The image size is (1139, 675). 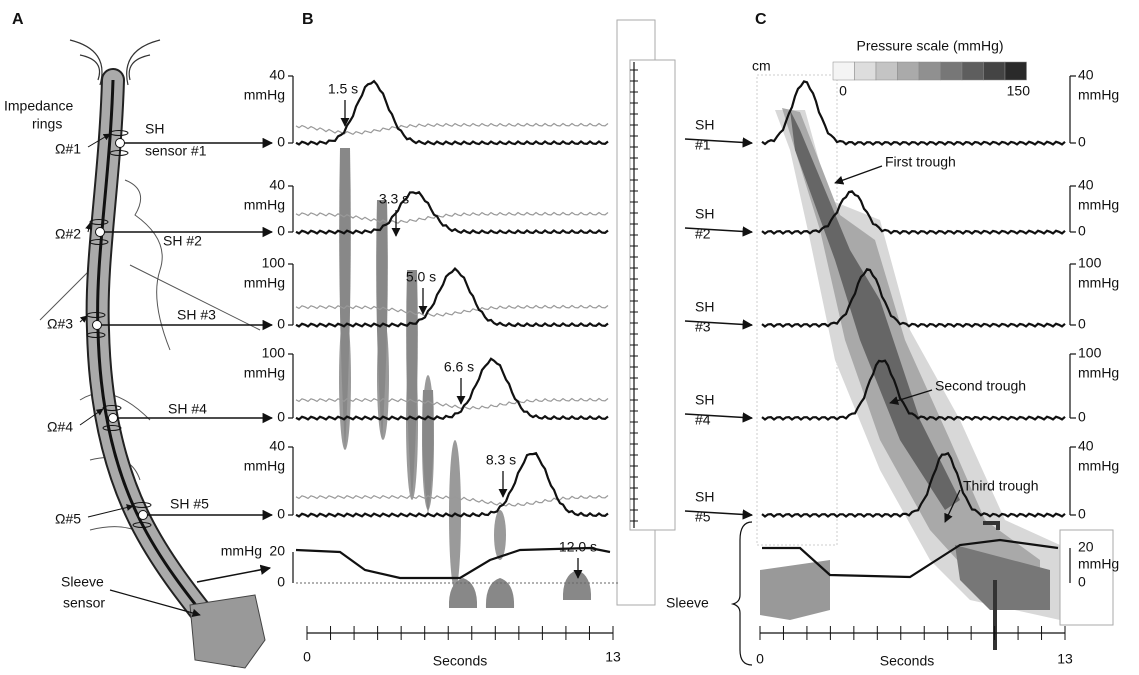 I want to click on onset-label: 6.6 s, so click(x=459, y=367).